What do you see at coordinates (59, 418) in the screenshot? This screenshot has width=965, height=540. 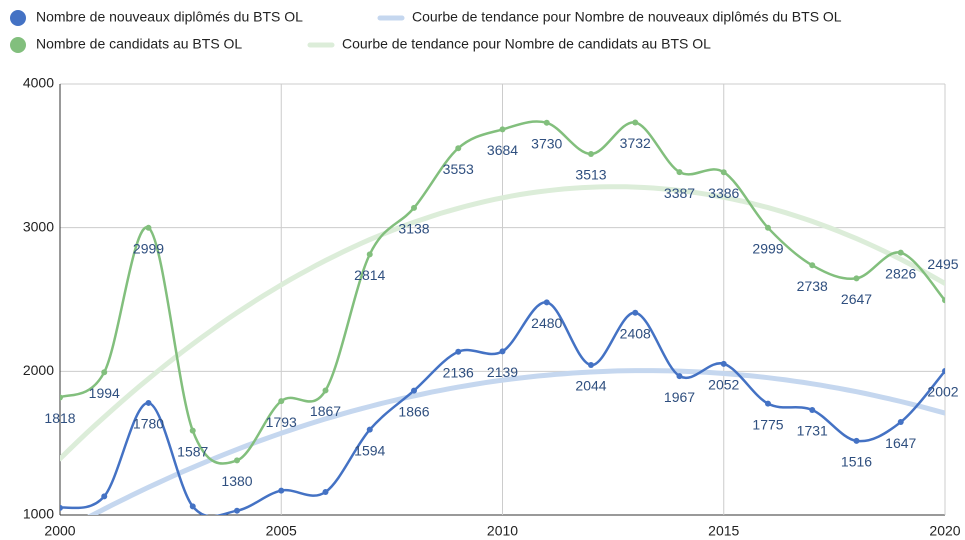 I see `data-label: 1818` at bounding box center [59, 418].